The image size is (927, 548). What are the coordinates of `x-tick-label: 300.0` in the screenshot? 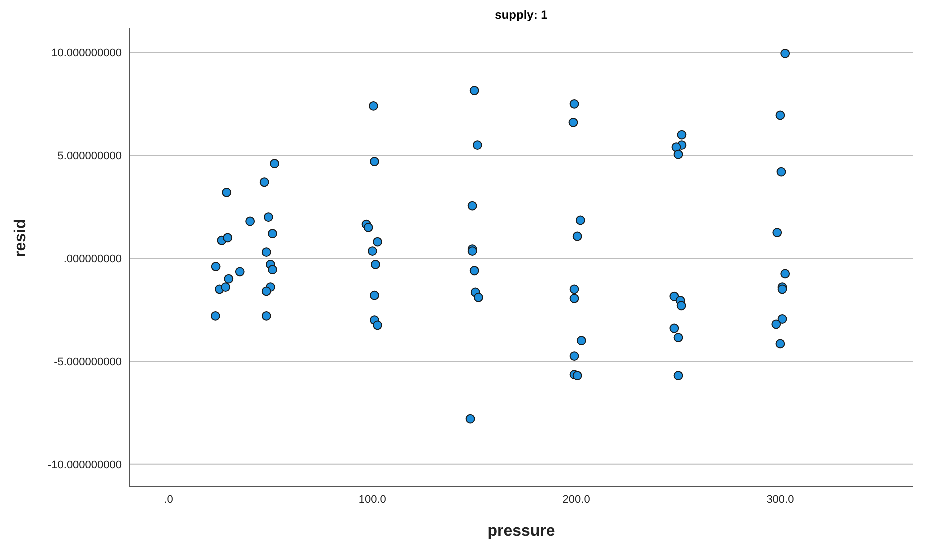 It's located at (780, 500).